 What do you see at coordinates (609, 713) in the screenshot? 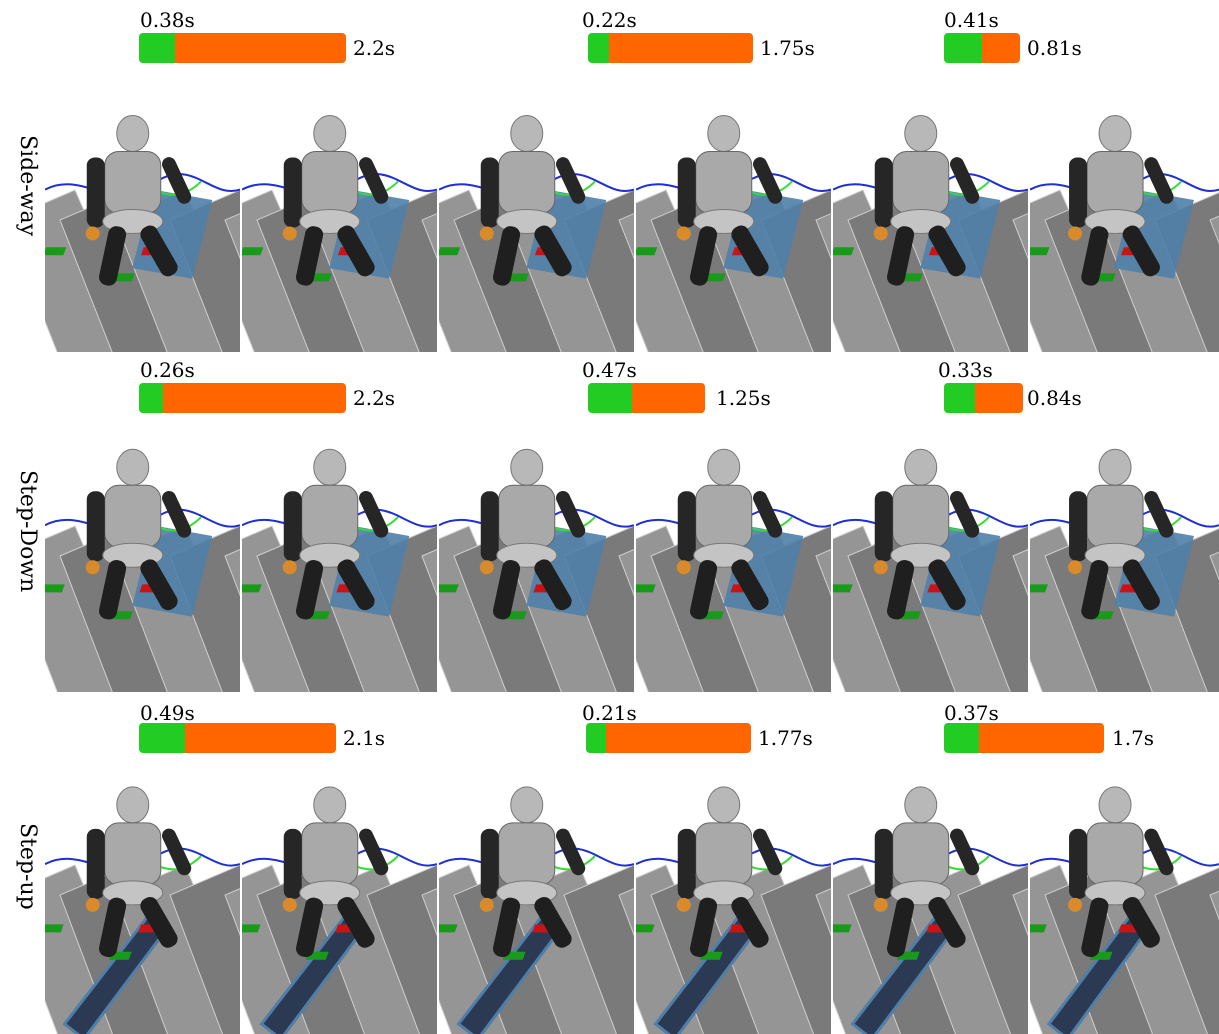
I see `planning-time-label: 0.21s` at bounding box center [609, 713].